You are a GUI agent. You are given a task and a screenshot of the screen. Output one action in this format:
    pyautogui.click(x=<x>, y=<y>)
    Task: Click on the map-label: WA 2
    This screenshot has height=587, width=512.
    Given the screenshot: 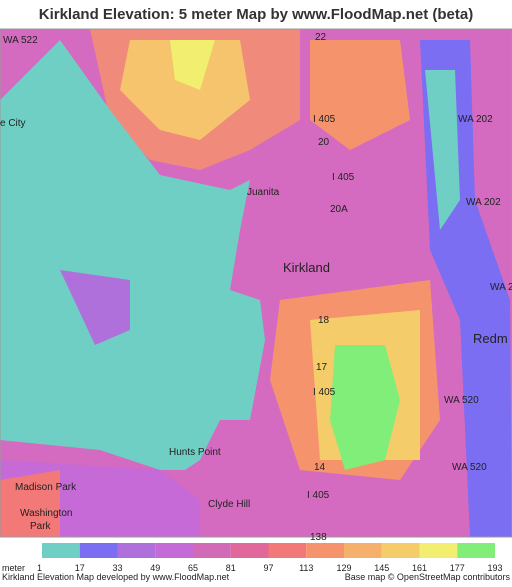 What is the action you would take?
    pyautogui.click(x=501, y=287)
    